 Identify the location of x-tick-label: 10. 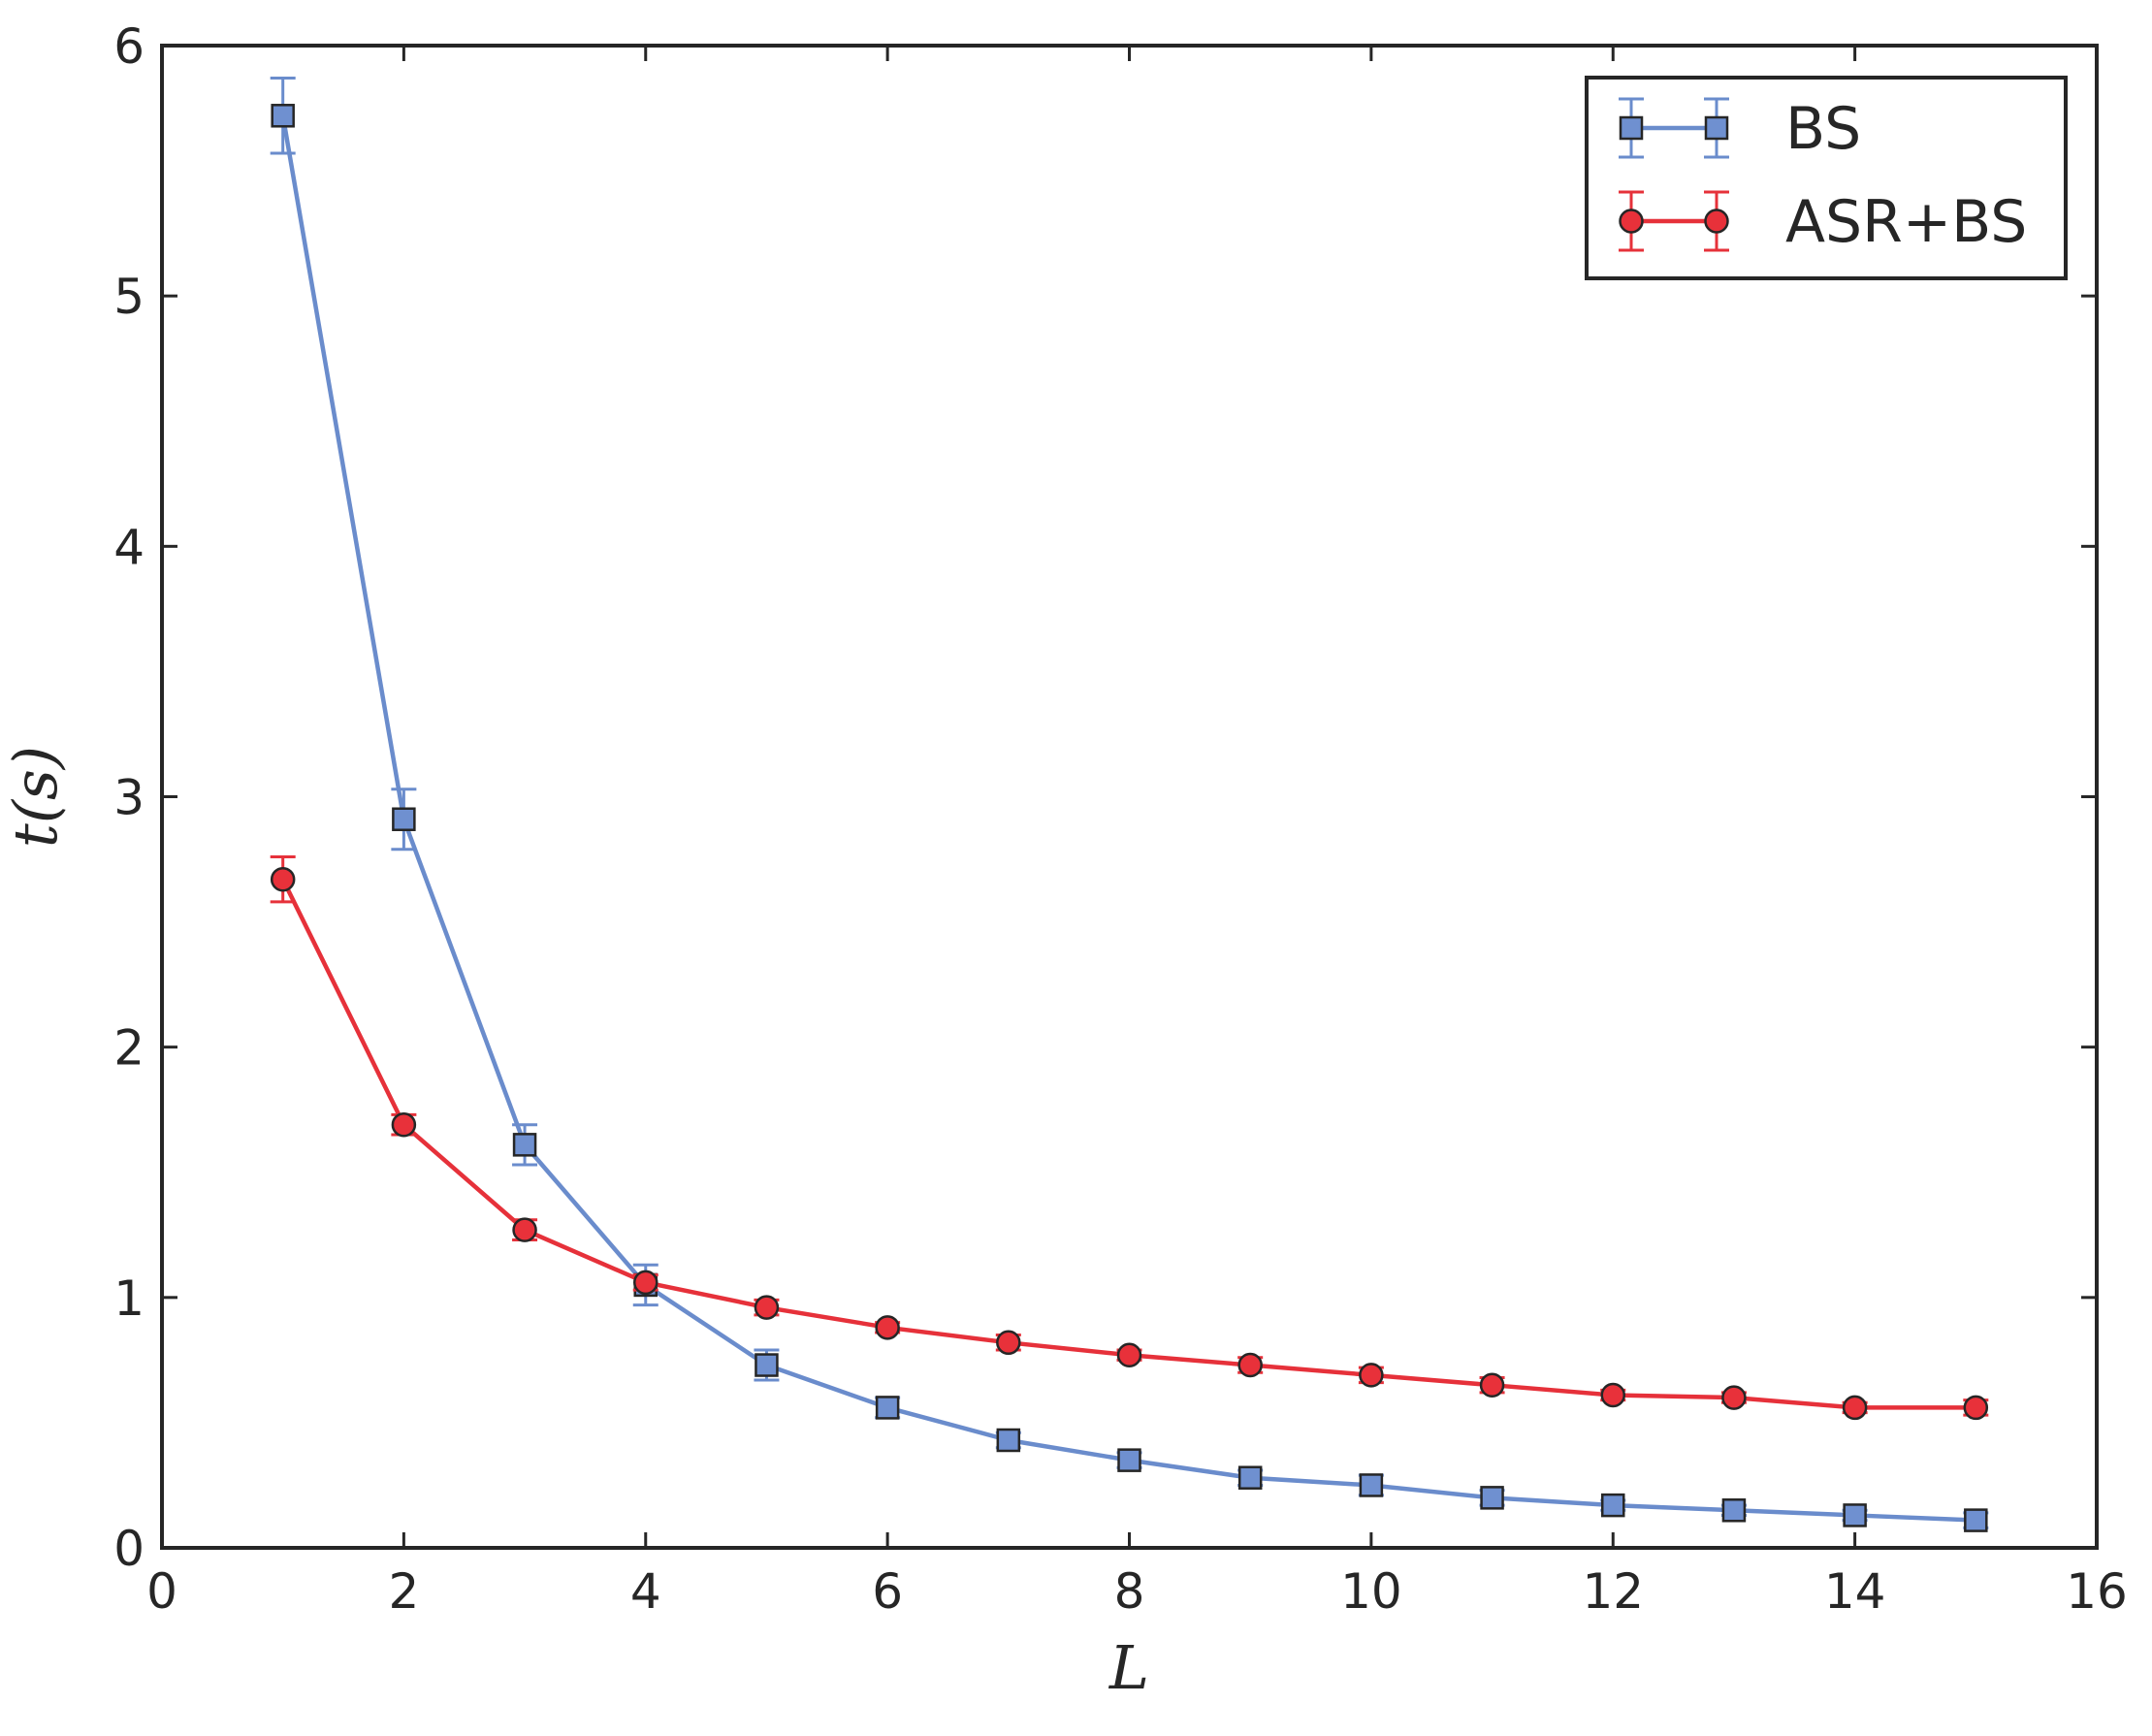
(1371, 1591).